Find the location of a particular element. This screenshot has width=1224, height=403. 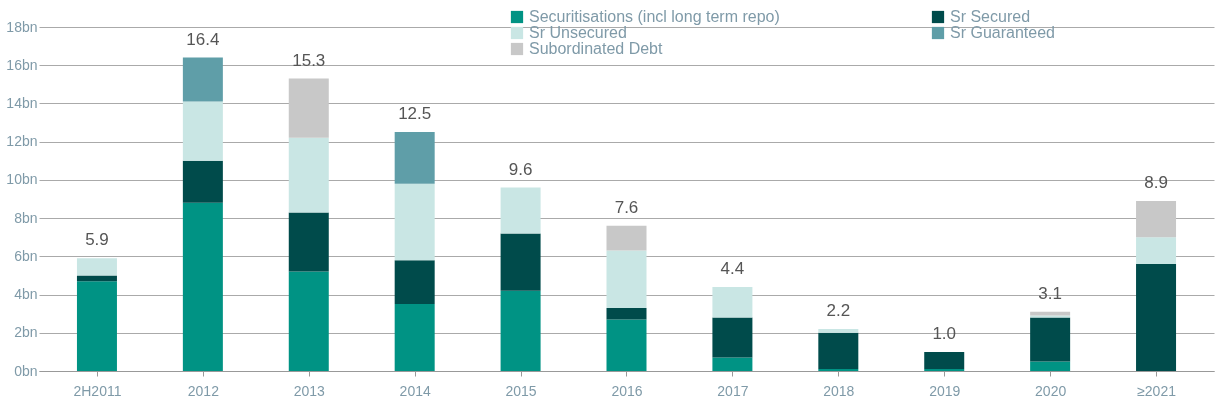

total-label: 4.4 is located at coordinates (732, 268).